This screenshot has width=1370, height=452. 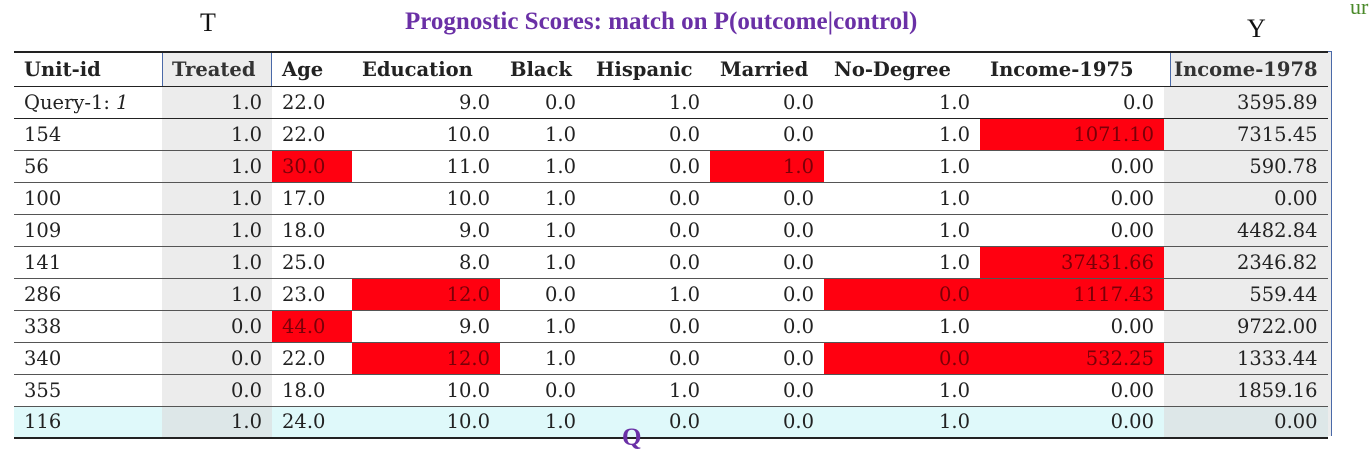 I want to click on cell-income-1975: 37431.66, so click(x=1072, y=262).